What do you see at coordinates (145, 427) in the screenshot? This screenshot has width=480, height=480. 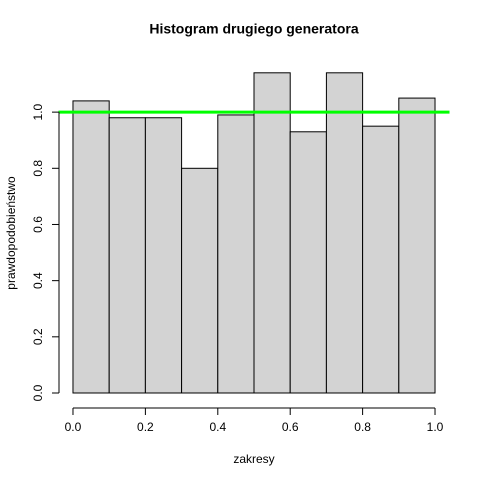 I see `x-tick-label: 0.2` at bounding box center [145, 427].